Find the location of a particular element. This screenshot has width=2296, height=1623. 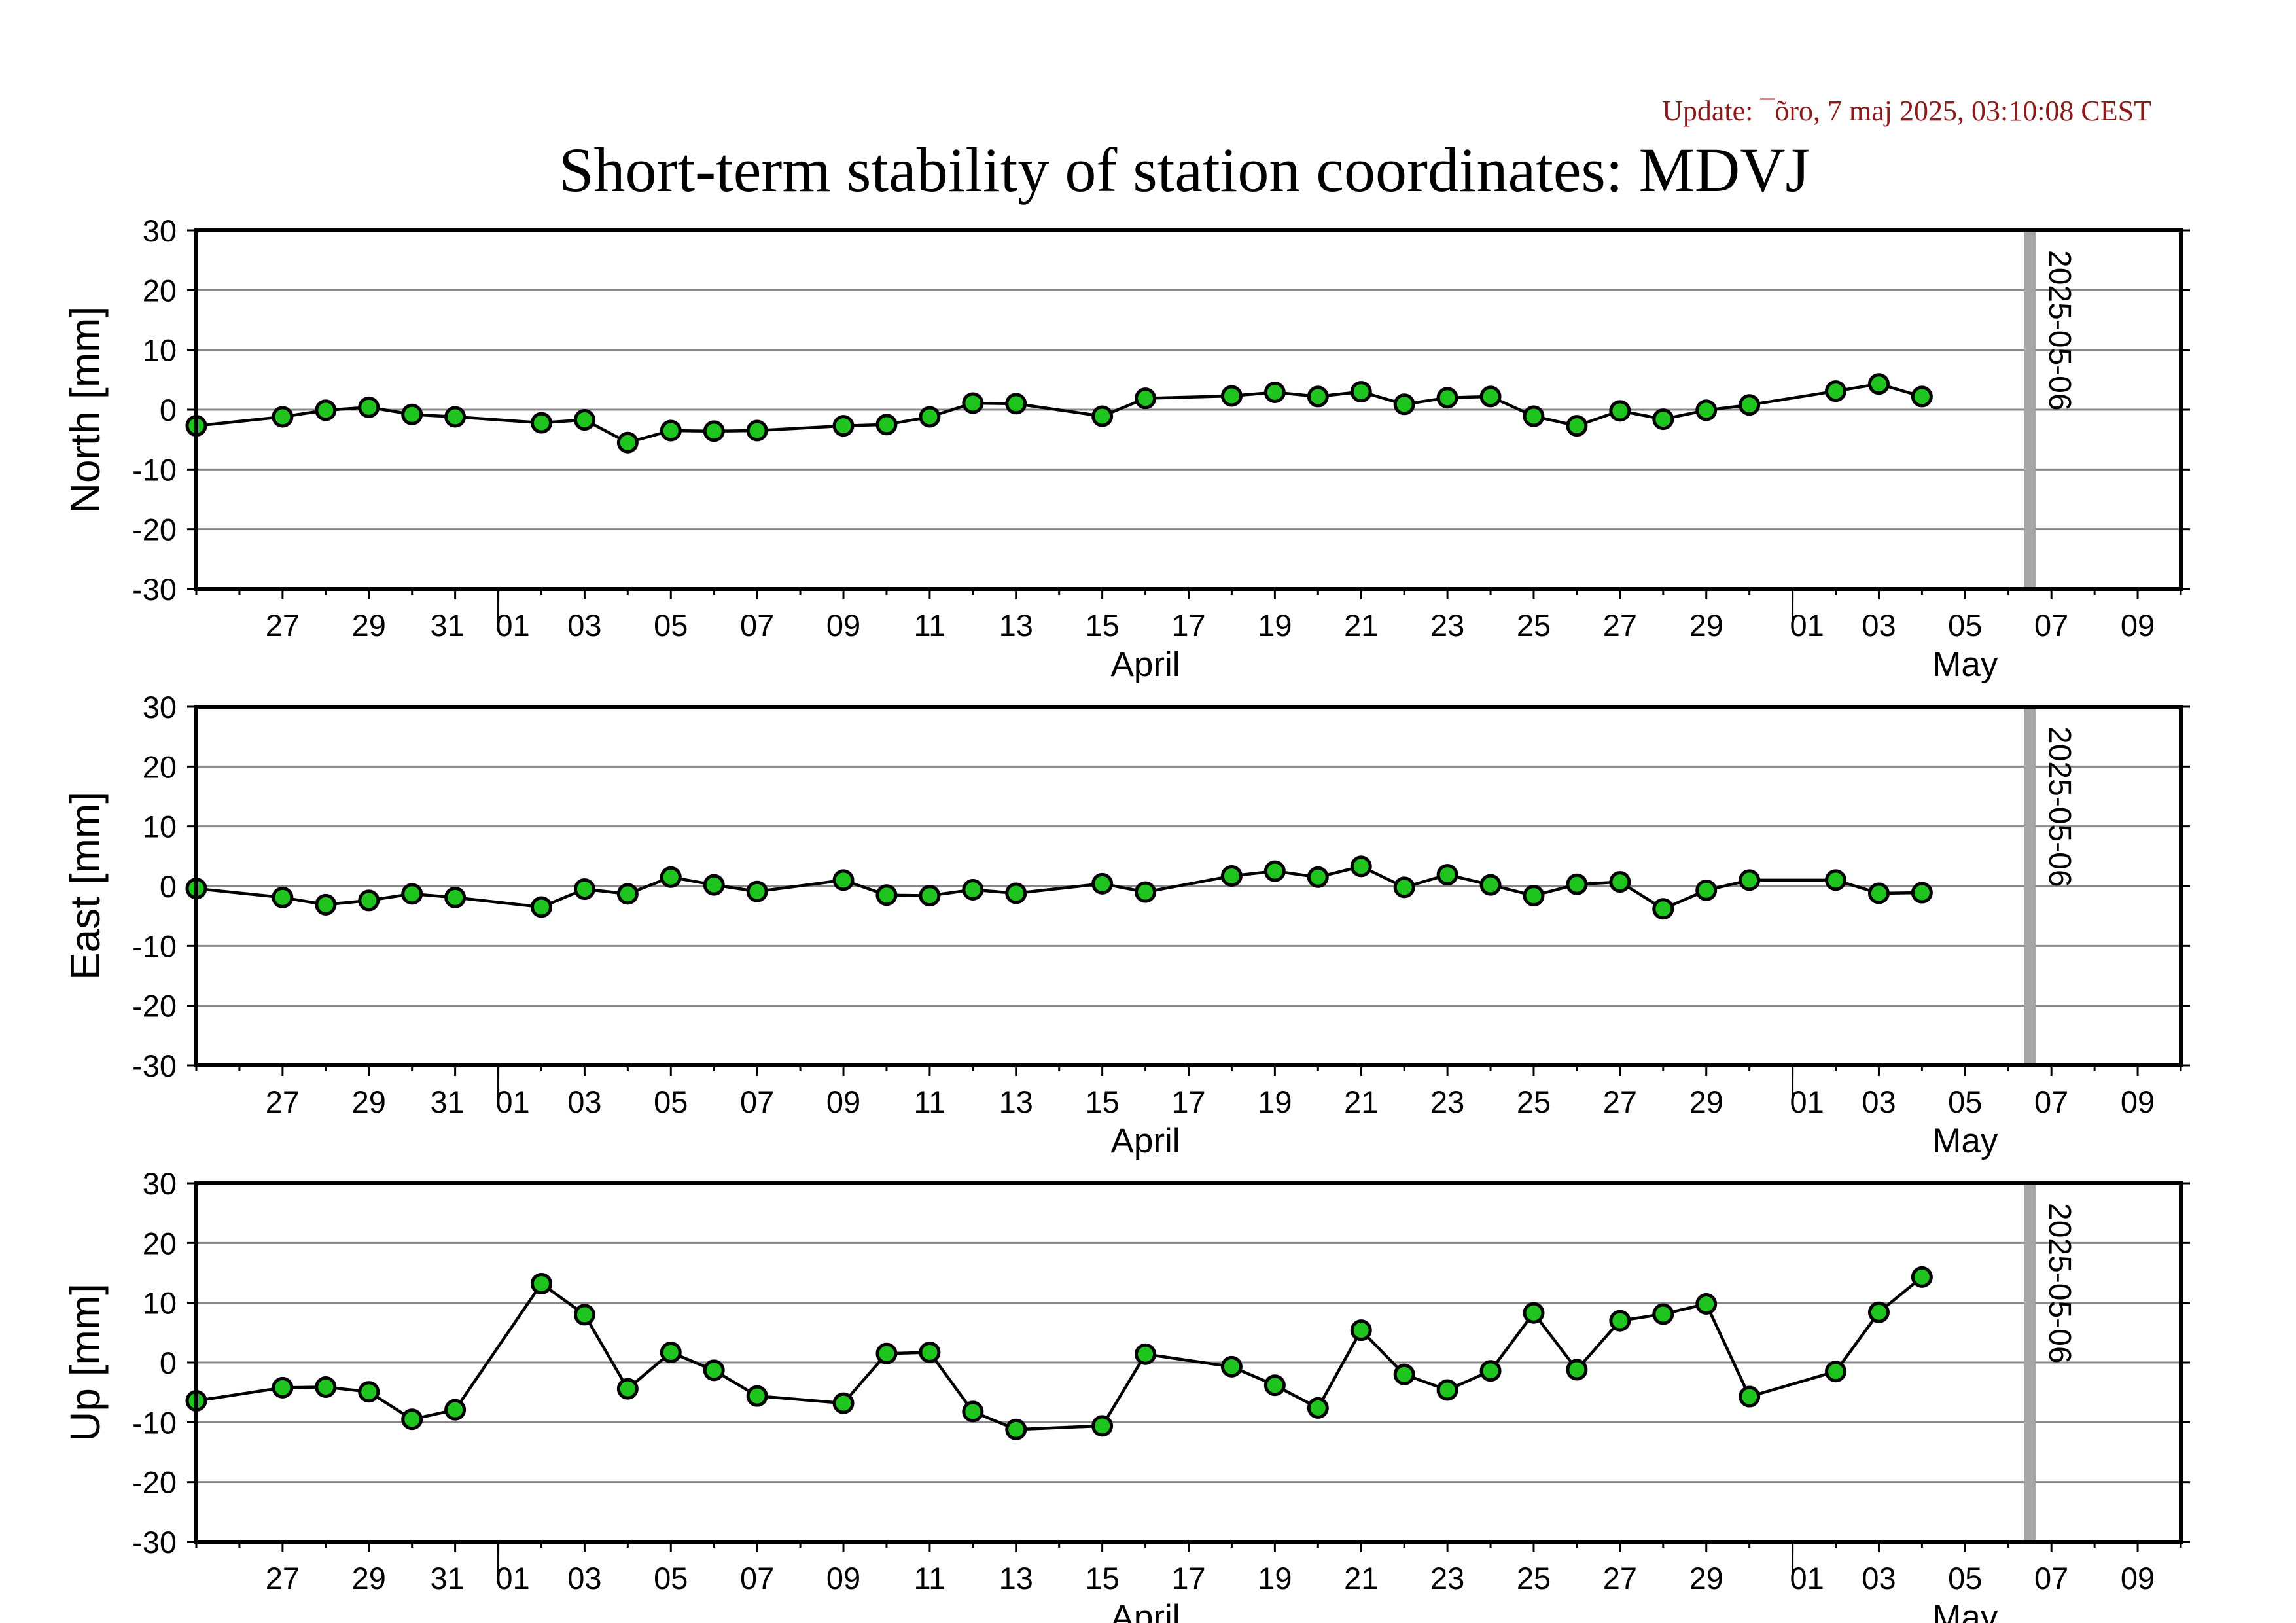

y-tick-label: 0 is located at coordinates (168, 1363).